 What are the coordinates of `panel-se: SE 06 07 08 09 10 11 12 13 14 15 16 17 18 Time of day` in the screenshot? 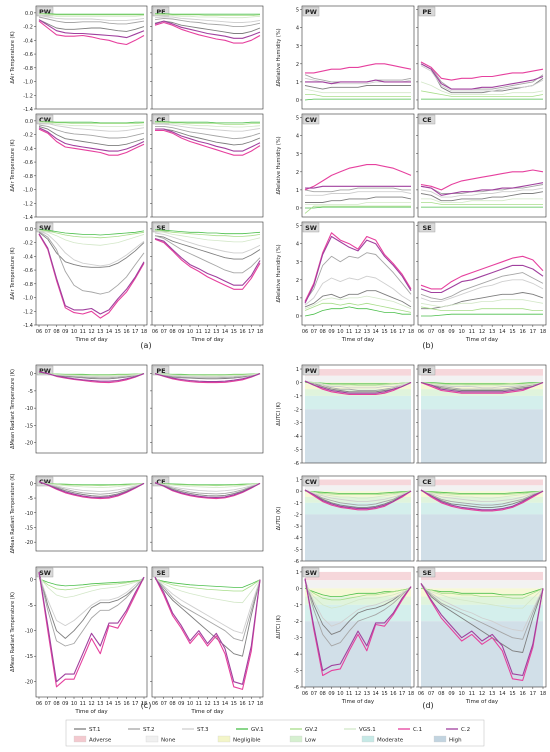 It's located at (481, 282).